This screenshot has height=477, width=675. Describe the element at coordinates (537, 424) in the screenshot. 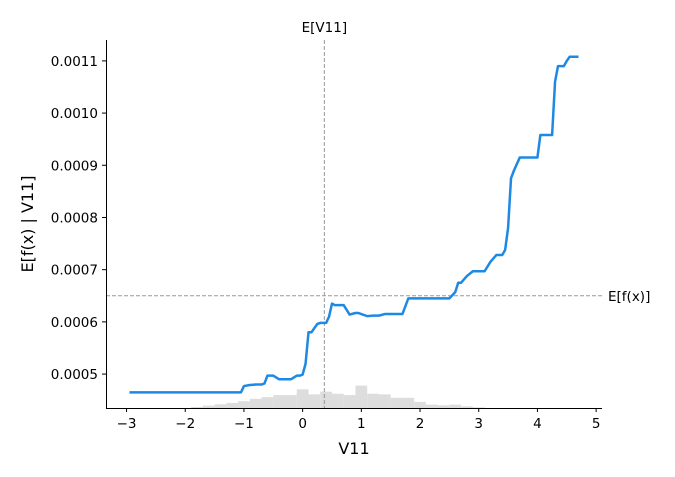

I see `x-tick-label: 4` at that location.